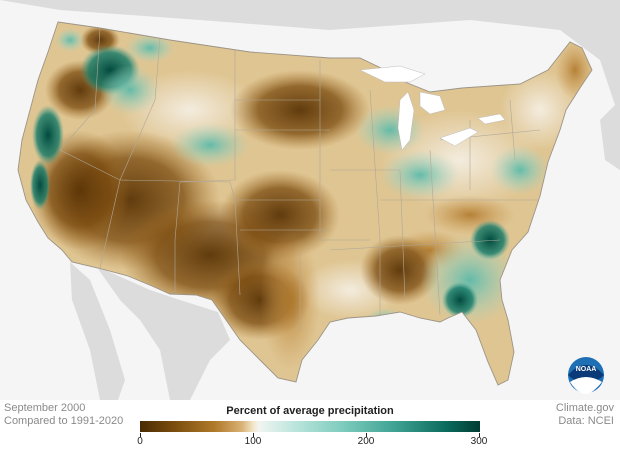 This screenshot has height=450, width=620. Describe the element at coordinates (140, 441) in the screenshot. I see `legend-label: 0` at that location.